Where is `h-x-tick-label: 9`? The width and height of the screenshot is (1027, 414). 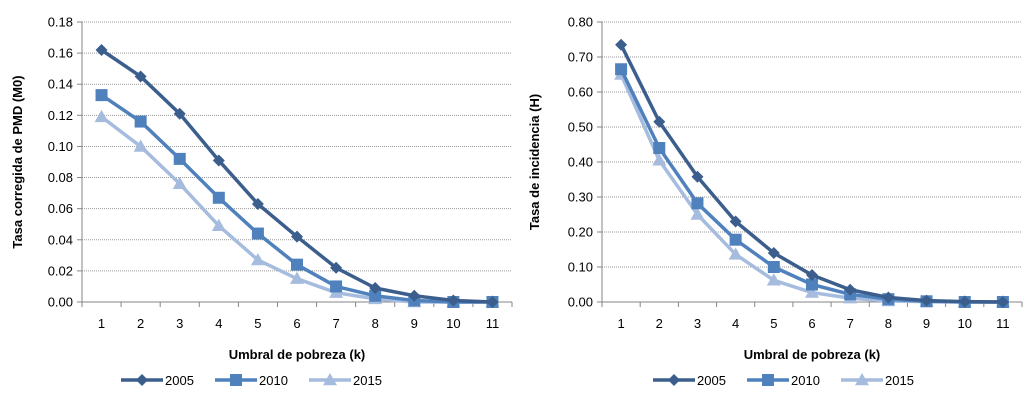
h-x-tick-label: 9 is located at coordinates (926, 323).